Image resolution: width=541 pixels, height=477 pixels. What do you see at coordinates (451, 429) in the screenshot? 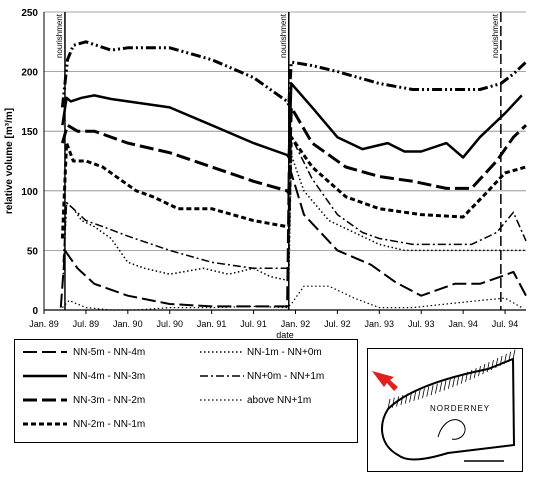
I see `harbour-outline` at bounding box center [451, 429].